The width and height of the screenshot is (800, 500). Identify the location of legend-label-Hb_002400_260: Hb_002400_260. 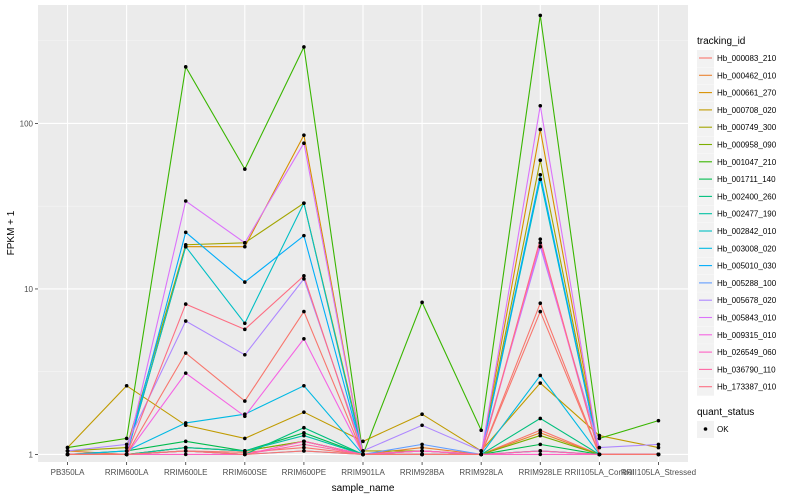
(747, 196).